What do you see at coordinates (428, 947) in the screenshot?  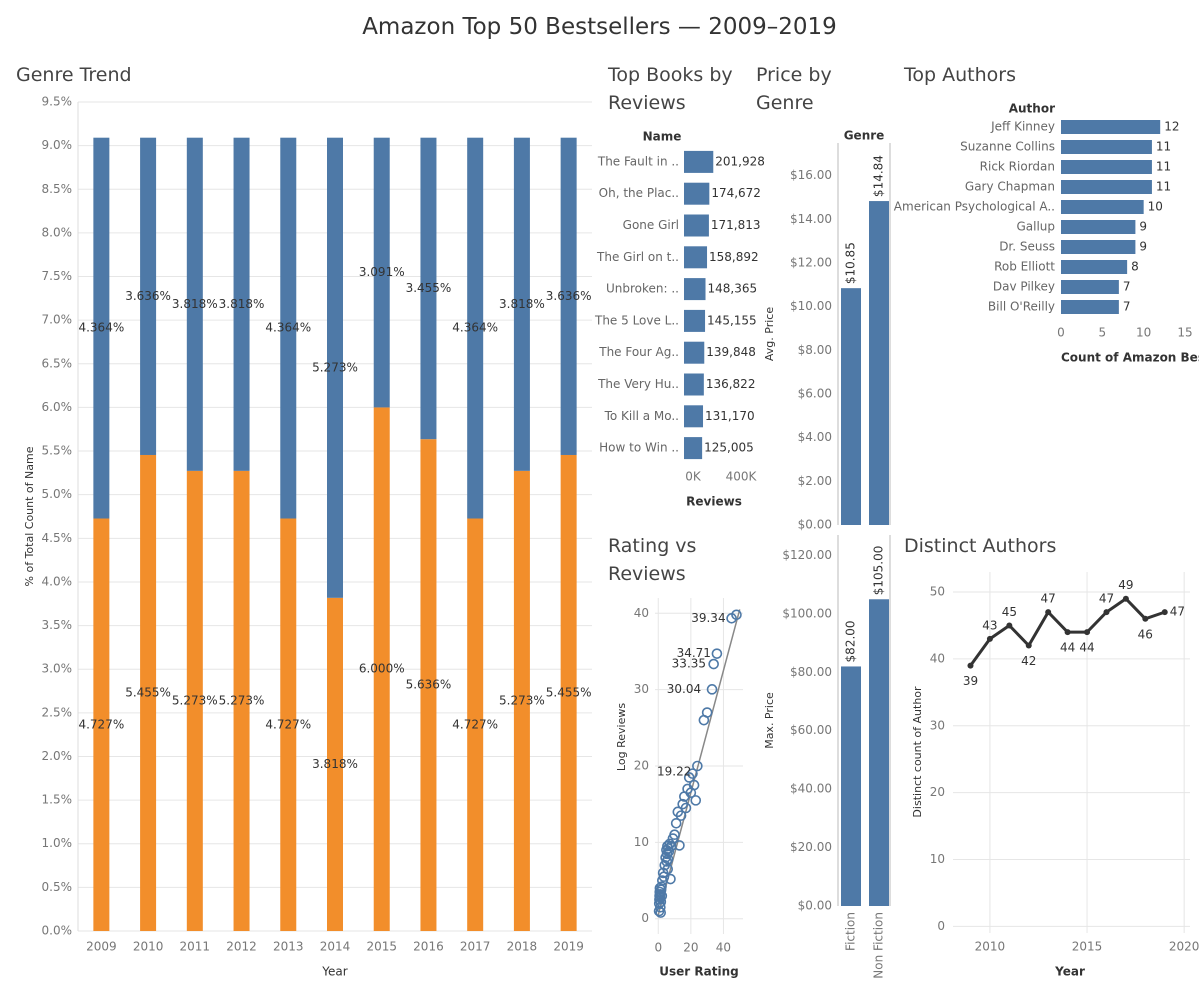 I see `x-tick-label: 2016` at bounding box center [428, 947].